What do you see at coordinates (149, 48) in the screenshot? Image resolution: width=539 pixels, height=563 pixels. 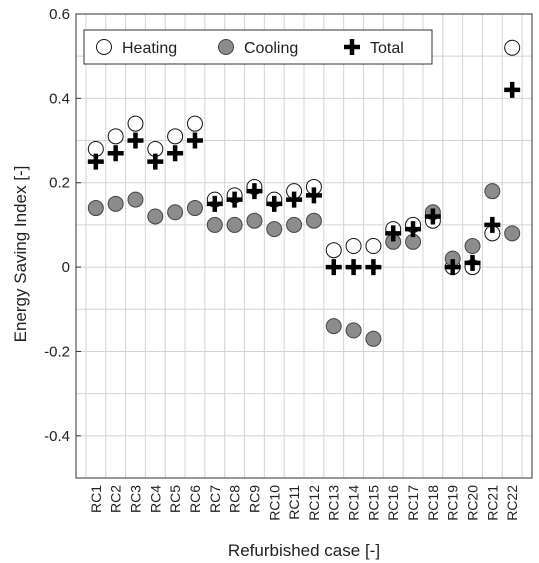 I see `legend-heating-label: Heating` at bounding box center [149, 48].